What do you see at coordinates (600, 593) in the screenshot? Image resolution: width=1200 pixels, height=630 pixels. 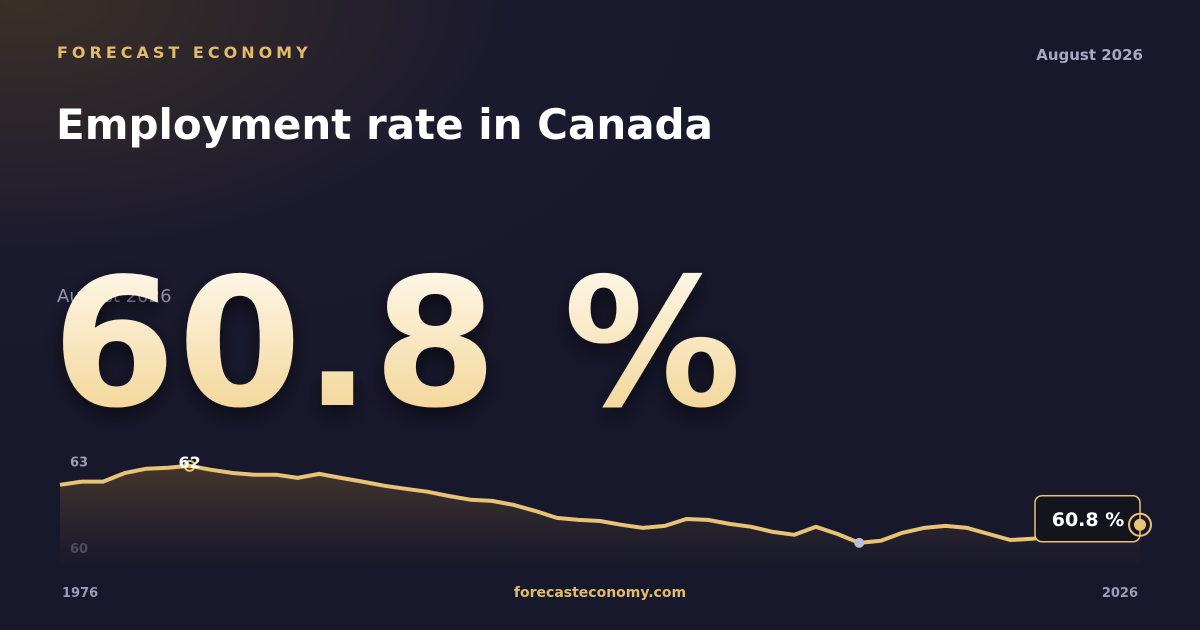 I see `footer: forecasteconomy.com` at bounding box center [600, 593].